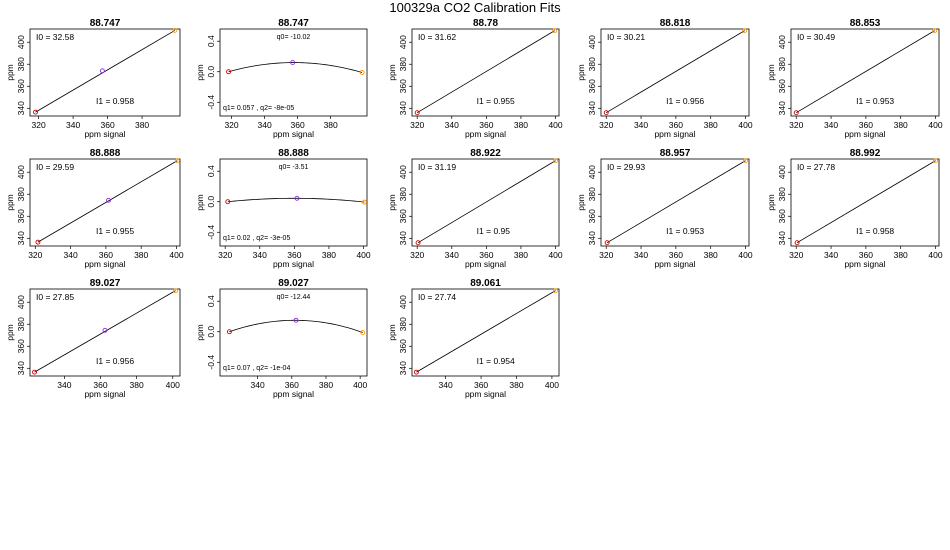 The width and height of the screenshot is (950, 550). I want to click on y-tick-label: 0.4, so click(211, 41).